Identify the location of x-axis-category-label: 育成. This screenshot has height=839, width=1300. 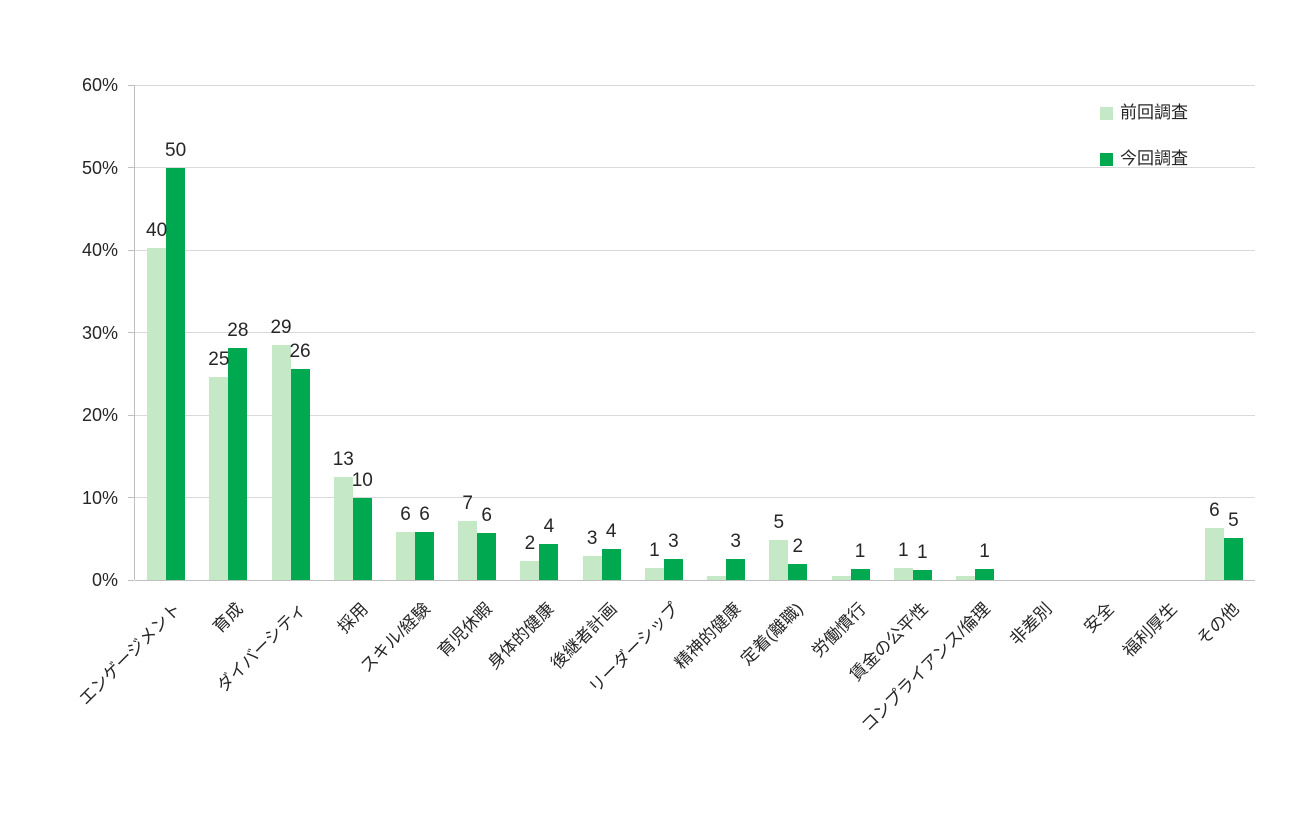
(228, 618).